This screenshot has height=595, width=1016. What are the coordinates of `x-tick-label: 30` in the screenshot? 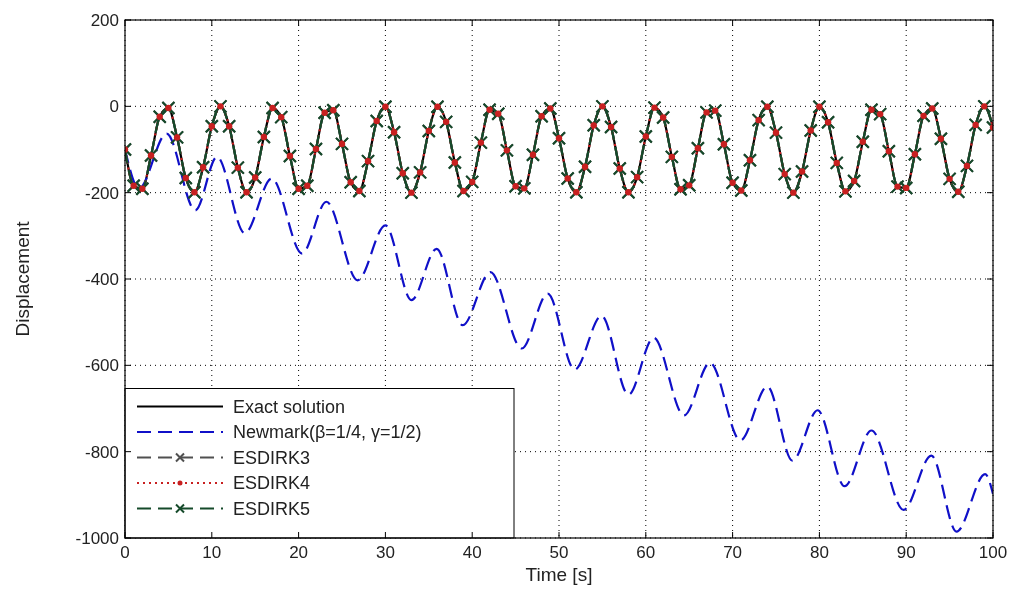 It's located at (385, 552).